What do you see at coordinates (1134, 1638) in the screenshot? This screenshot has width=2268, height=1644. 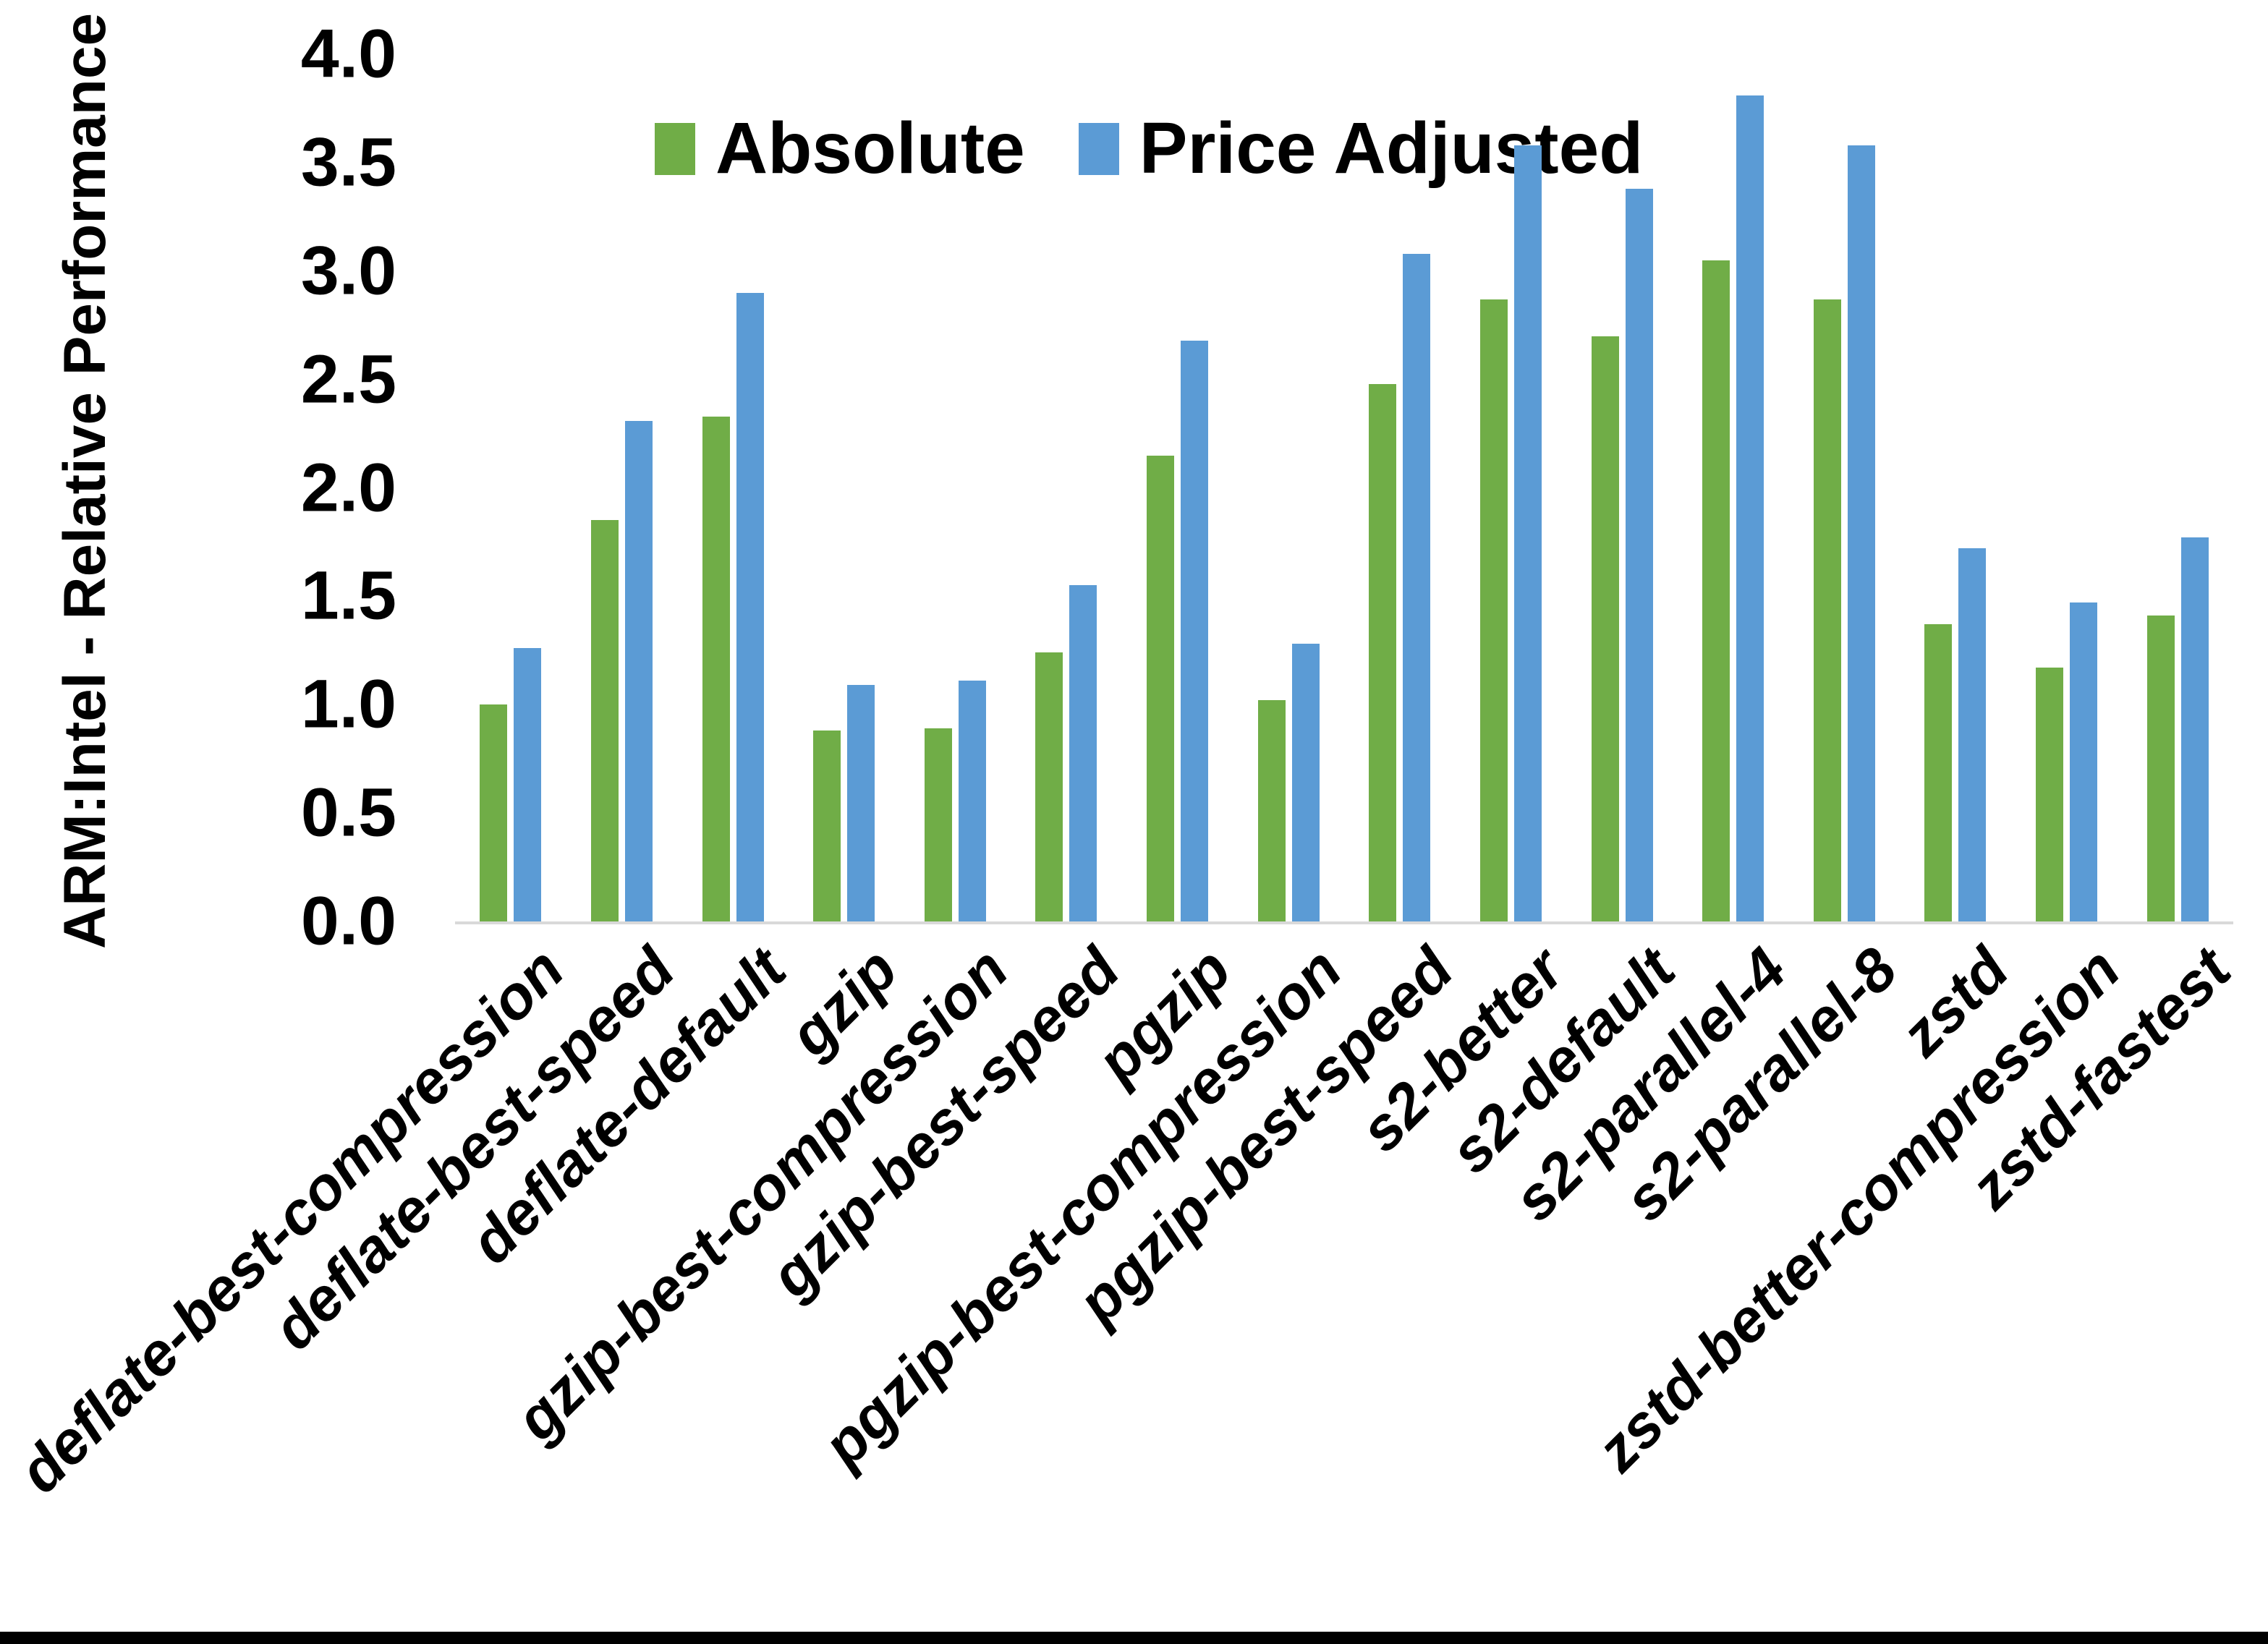 I see `bottom-border` at bounding box center [1134, 1638].